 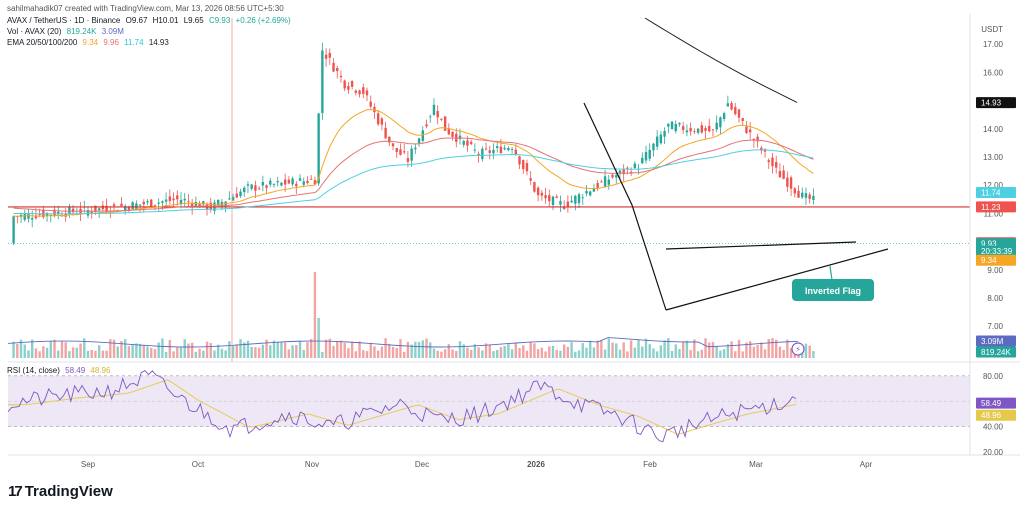 What do you see at coordinates (798, 349) in the screenshot?
I see `lightning-glyph: ⚡` at bounding box center [798, 349].